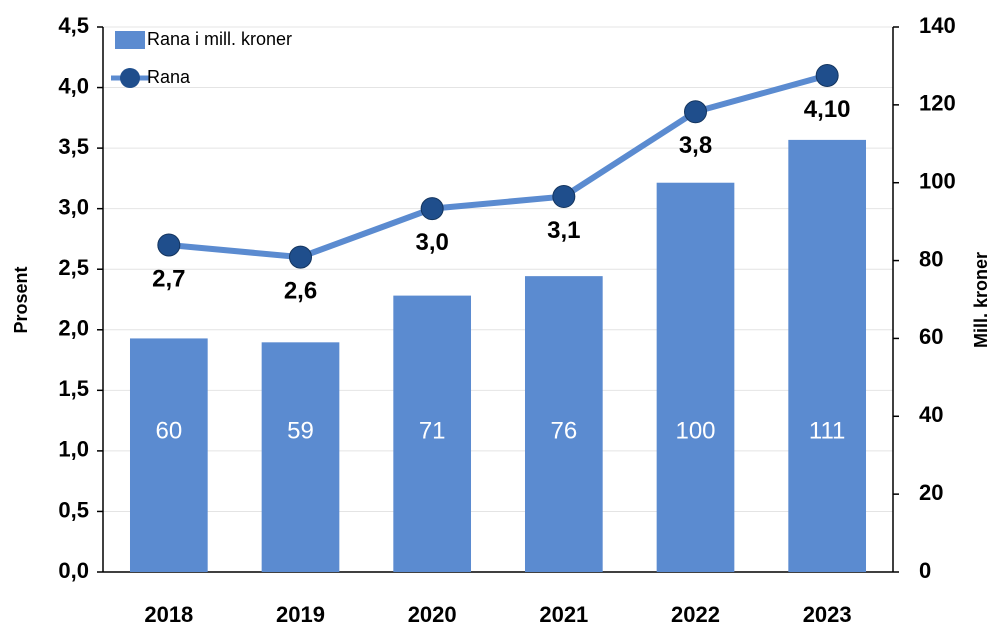 This screenshot has width=994, height=635. I want to click on y2-tick-label: 120, so click(937, 103).